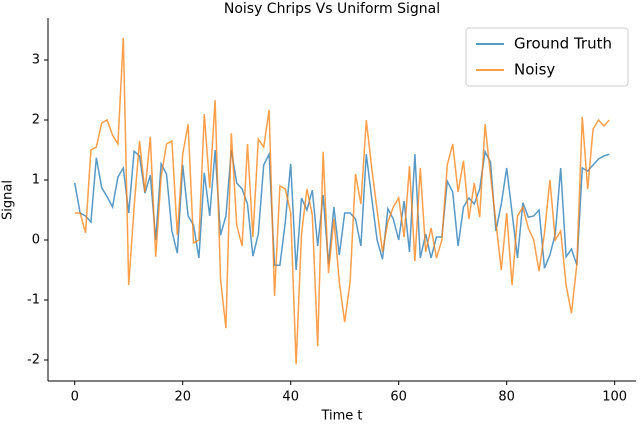  I want to click on legend-label: Noisy, so click(534, 70).